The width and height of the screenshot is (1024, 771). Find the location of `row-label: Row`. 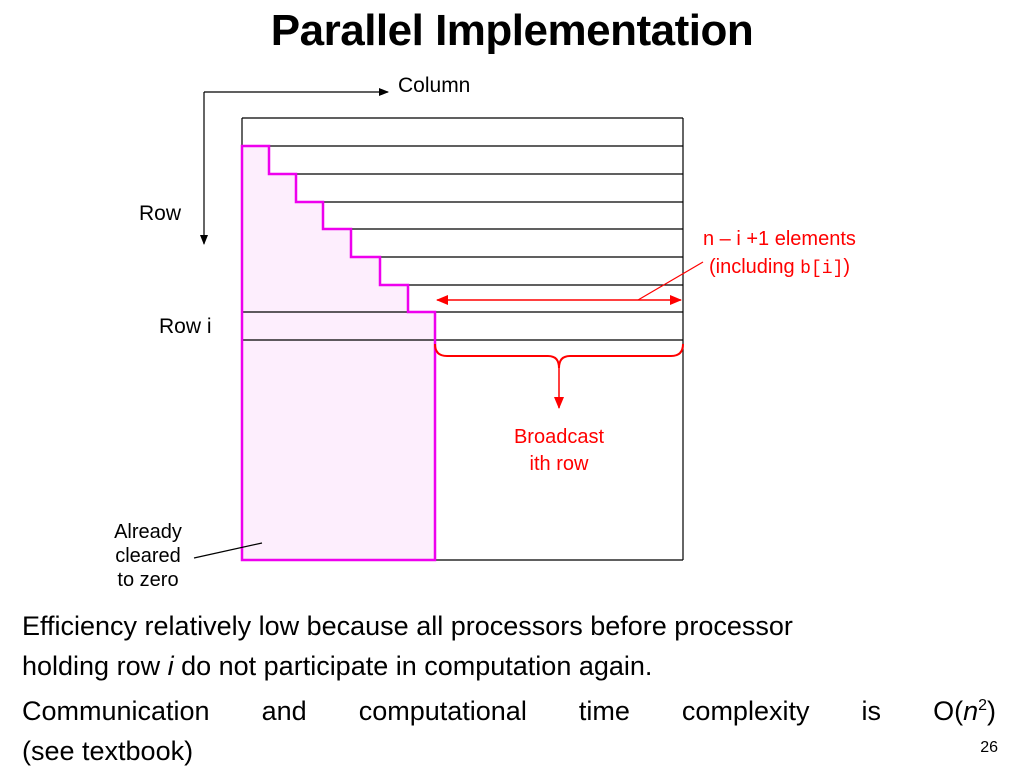

row-label: Row is located at coordinates (160, 213).